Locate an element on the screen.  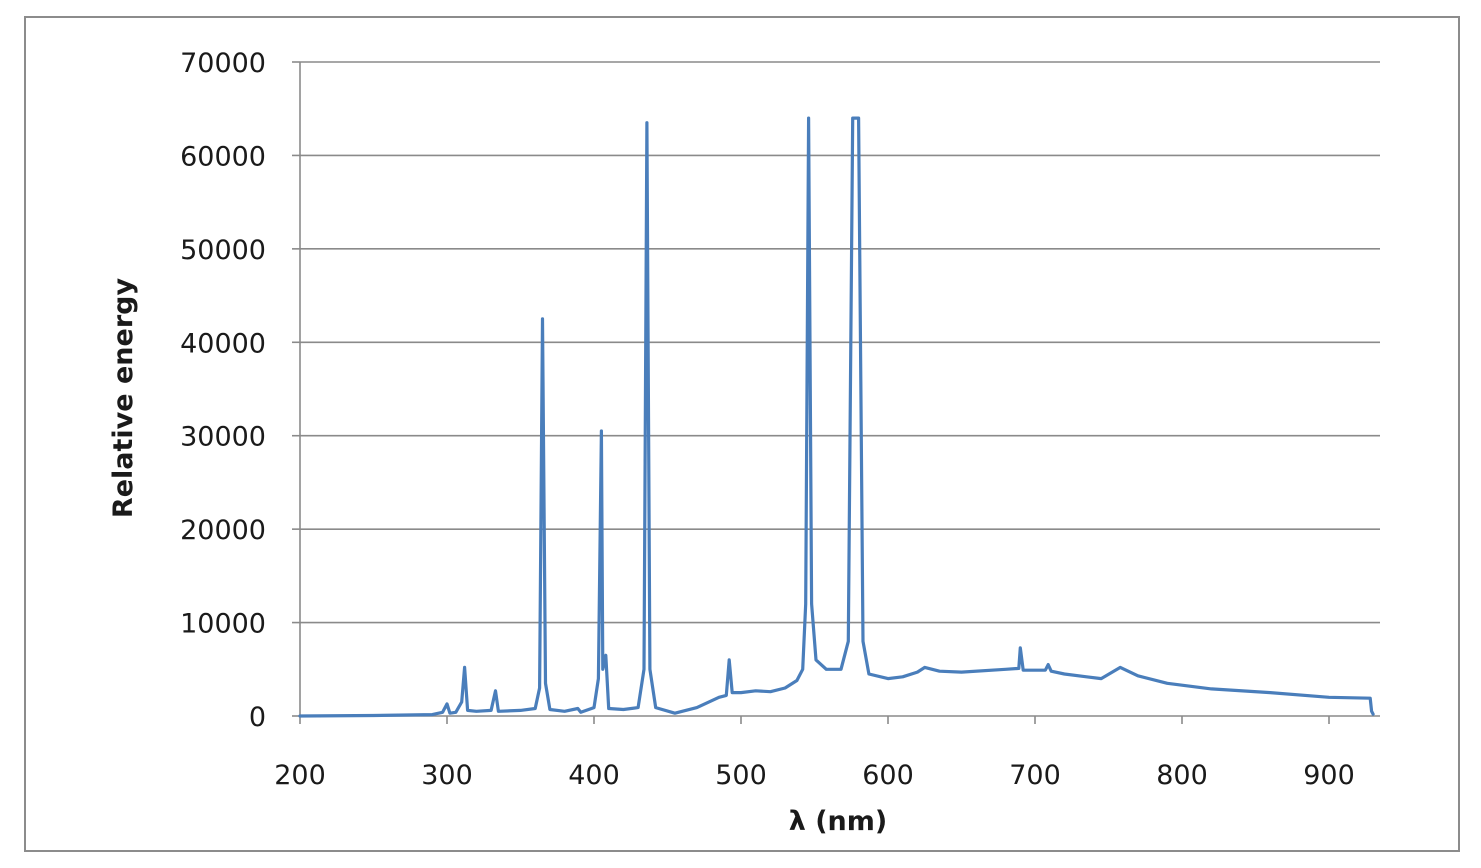
y-tick-label: 50000 is located at coordinates (223, 250).